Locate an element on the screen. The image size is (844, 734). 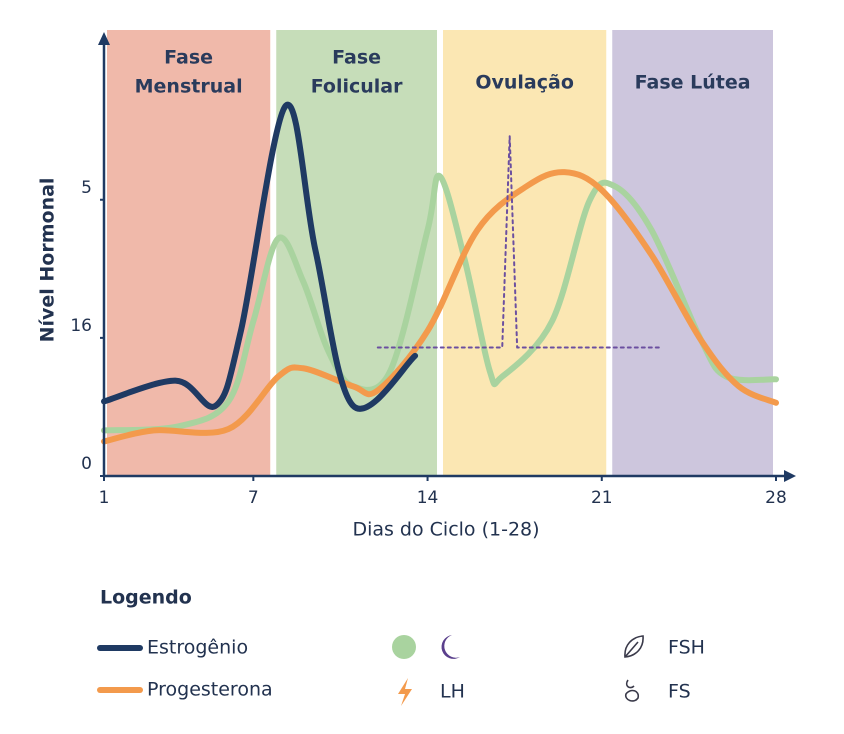
x-tick-label: 1 is located at coordinates (104, 498).